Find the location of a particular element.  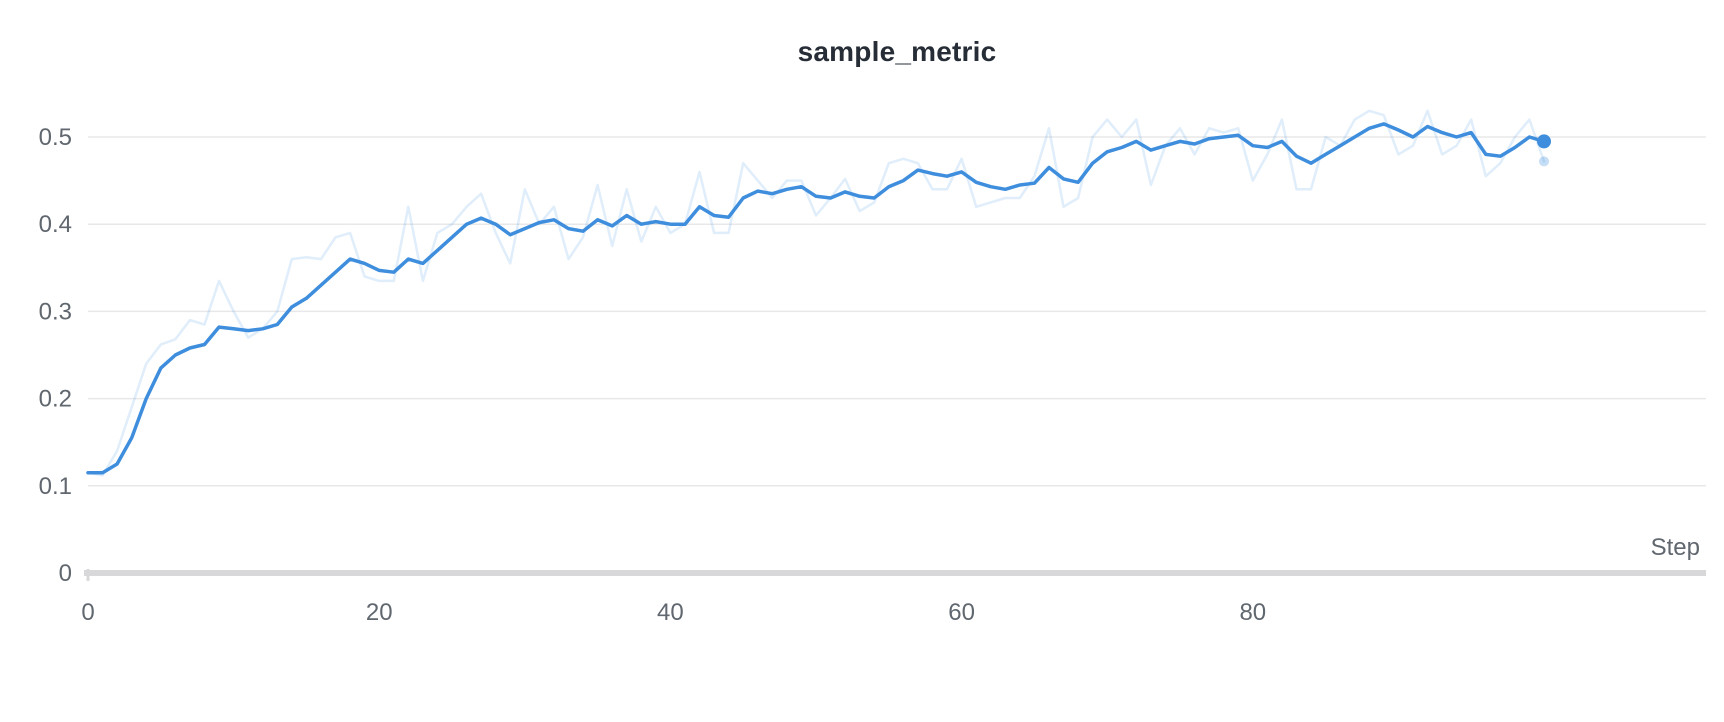

x-tick-label: 40 is located at coordinates (670, 612).